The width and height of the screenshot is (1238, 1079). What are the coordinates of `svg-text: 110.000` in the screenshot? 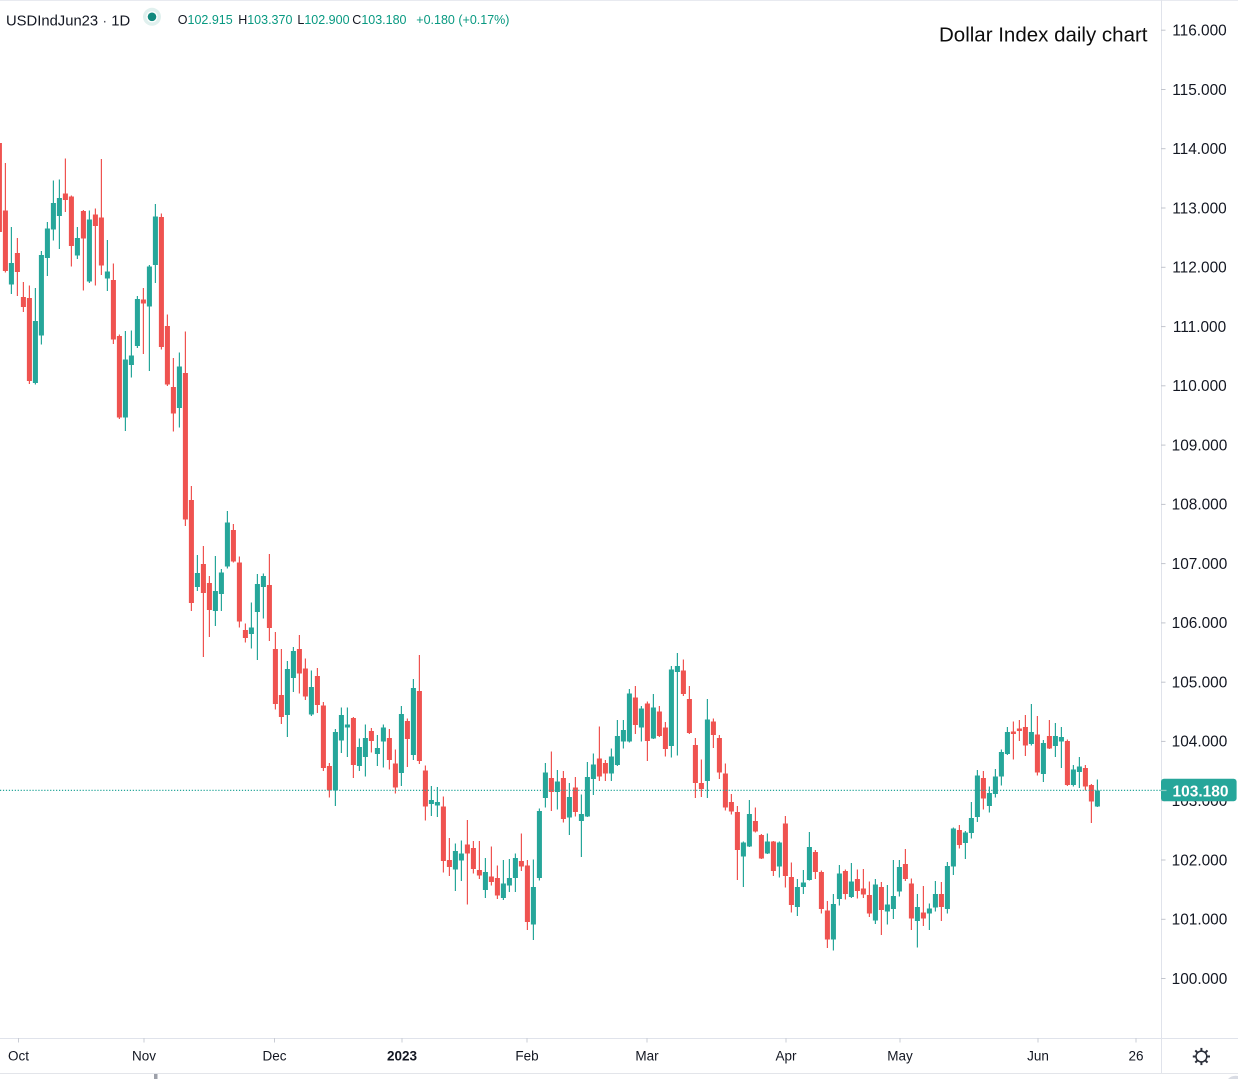 It's located at (1199, 386).